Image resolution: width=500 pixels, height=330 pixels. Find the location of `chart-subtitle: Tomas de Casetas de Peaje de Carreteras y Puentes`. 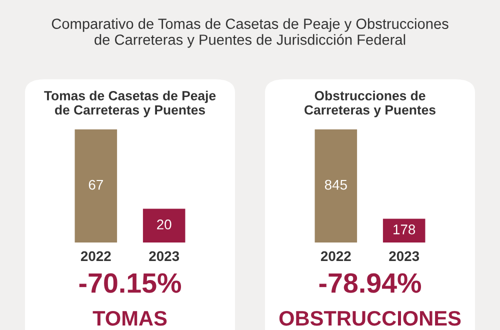

chart-subtitle: Tomas de Casetas de Peaje de Carreteras y Puentes is located at coordinates (130, 104).